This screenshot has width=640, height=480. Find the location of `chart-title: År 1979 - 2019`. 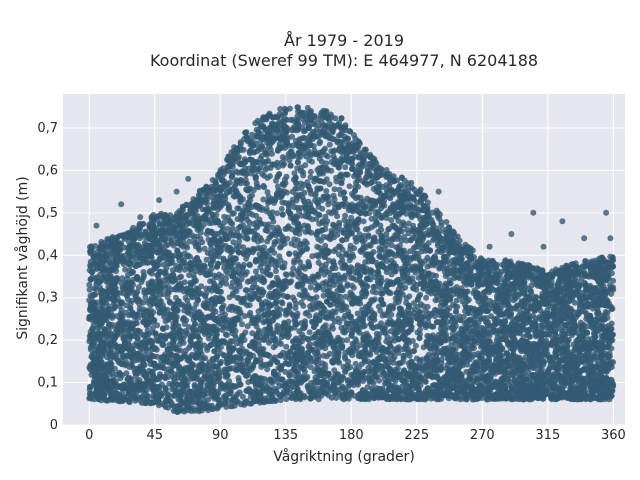

chart-title: År 1979 - 2019 is located at coordinates (344, 40).